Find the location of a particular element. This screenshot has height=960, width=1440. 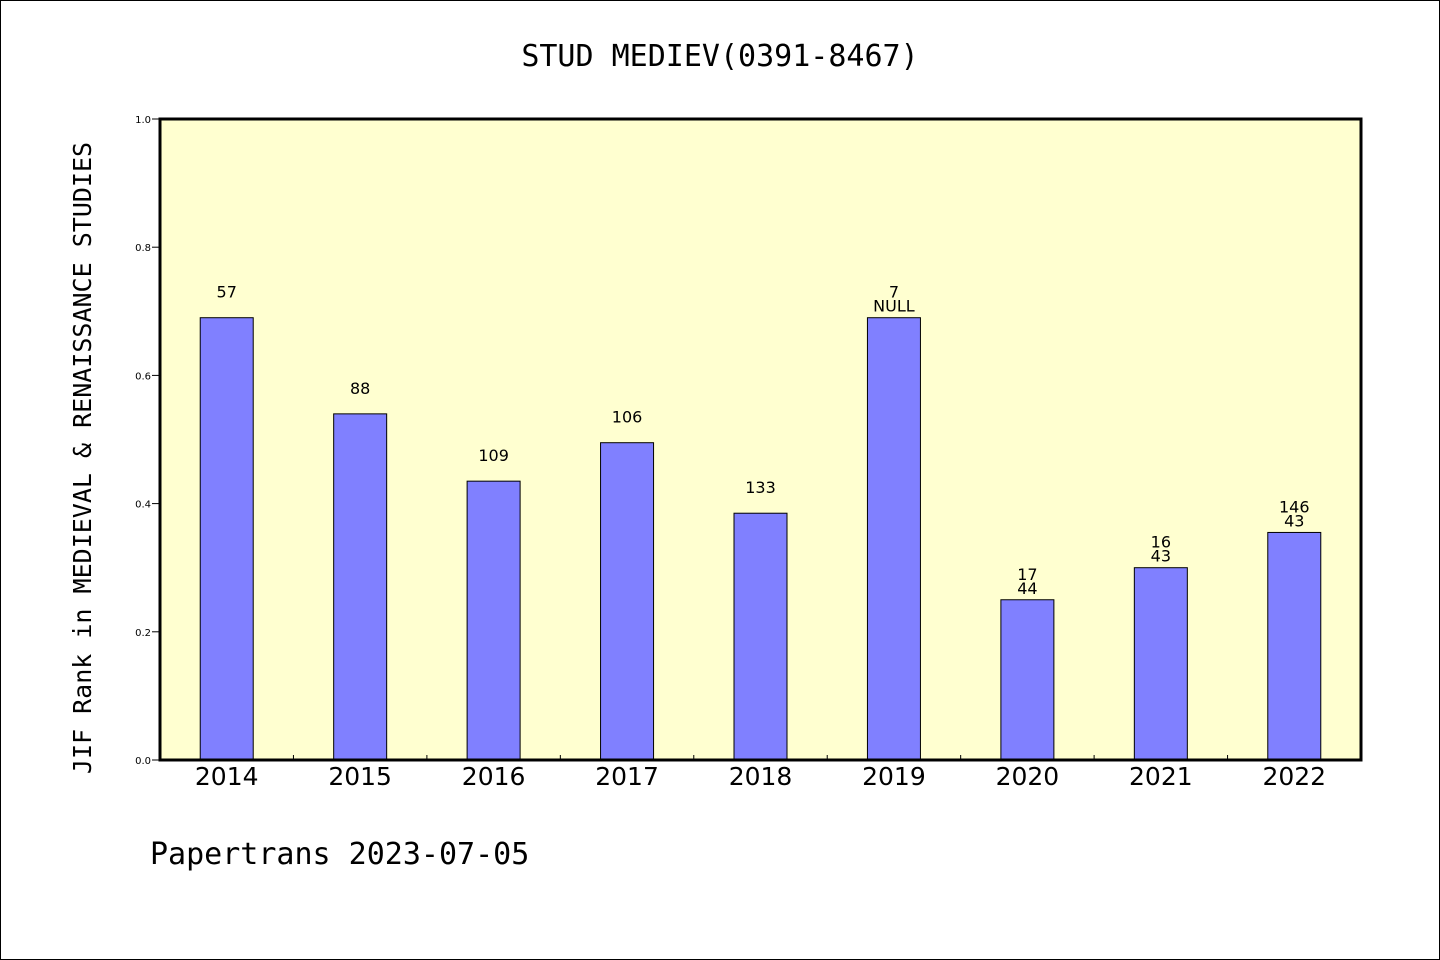

data-label: 146 is located at coordinates (1294, 506).